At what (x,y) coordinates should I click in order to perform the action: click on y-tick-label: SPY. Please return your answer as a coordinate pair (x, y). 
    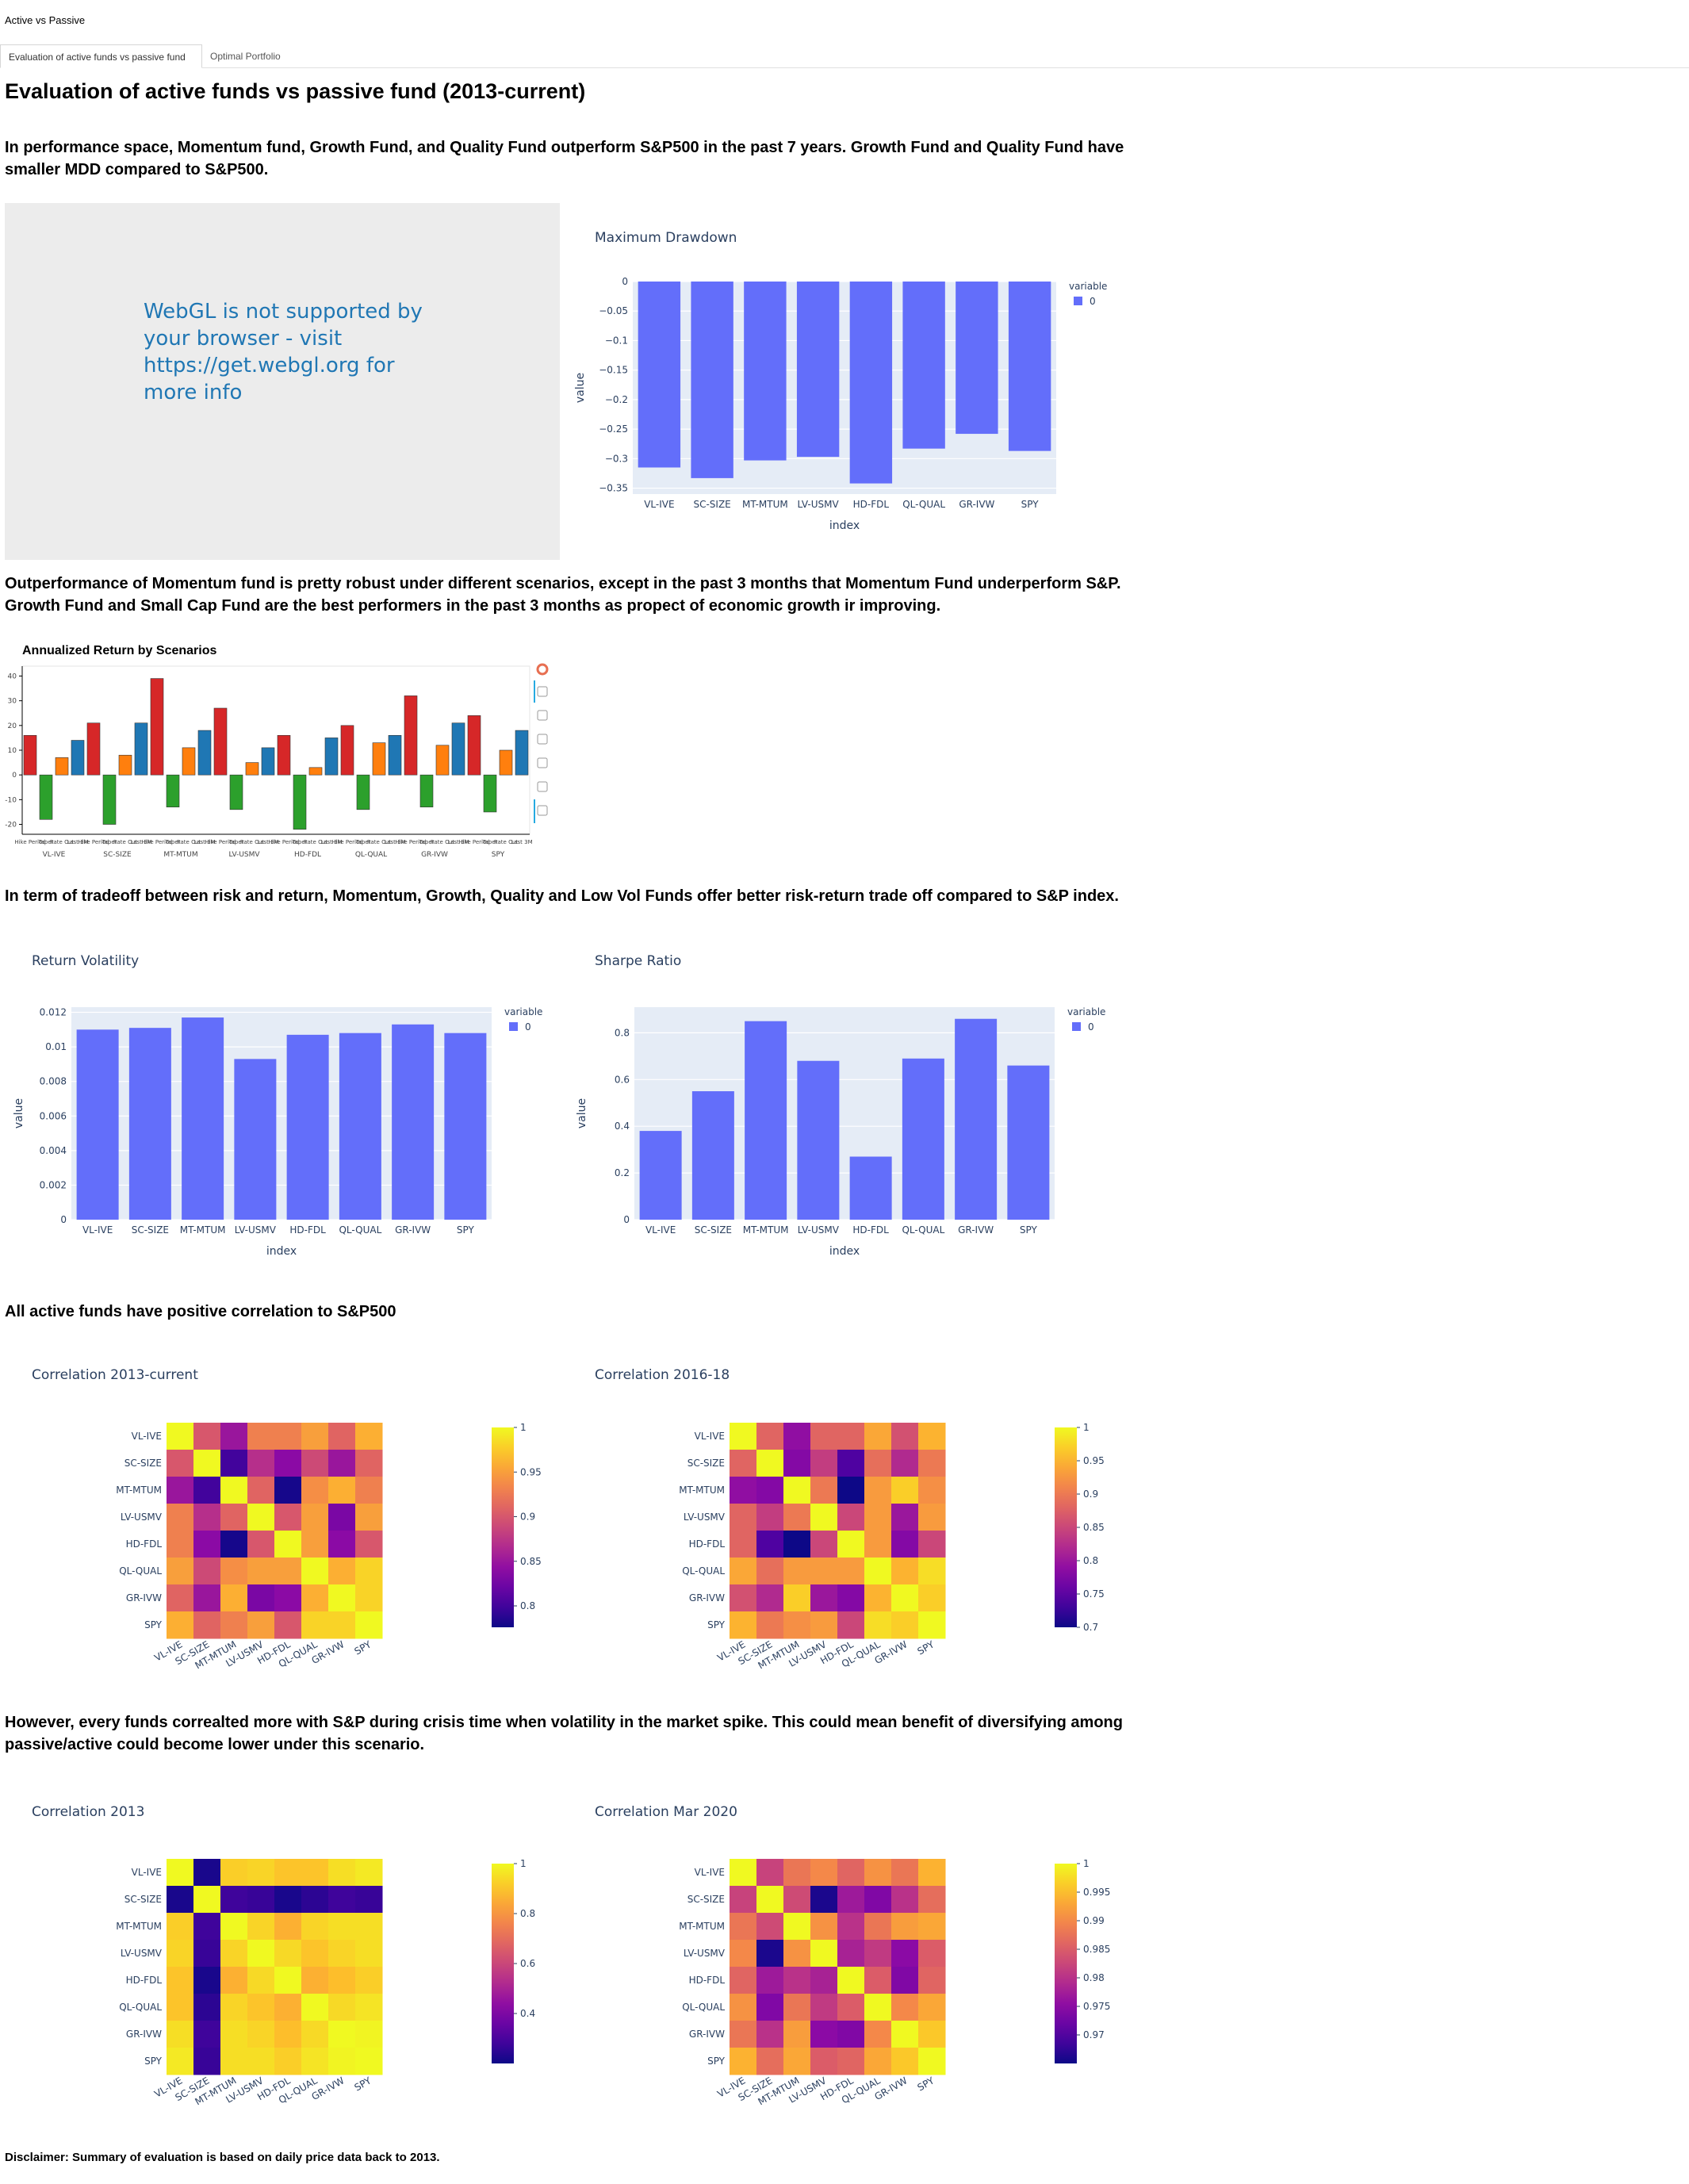
    Looking at the image, I should click on (153, 1624).